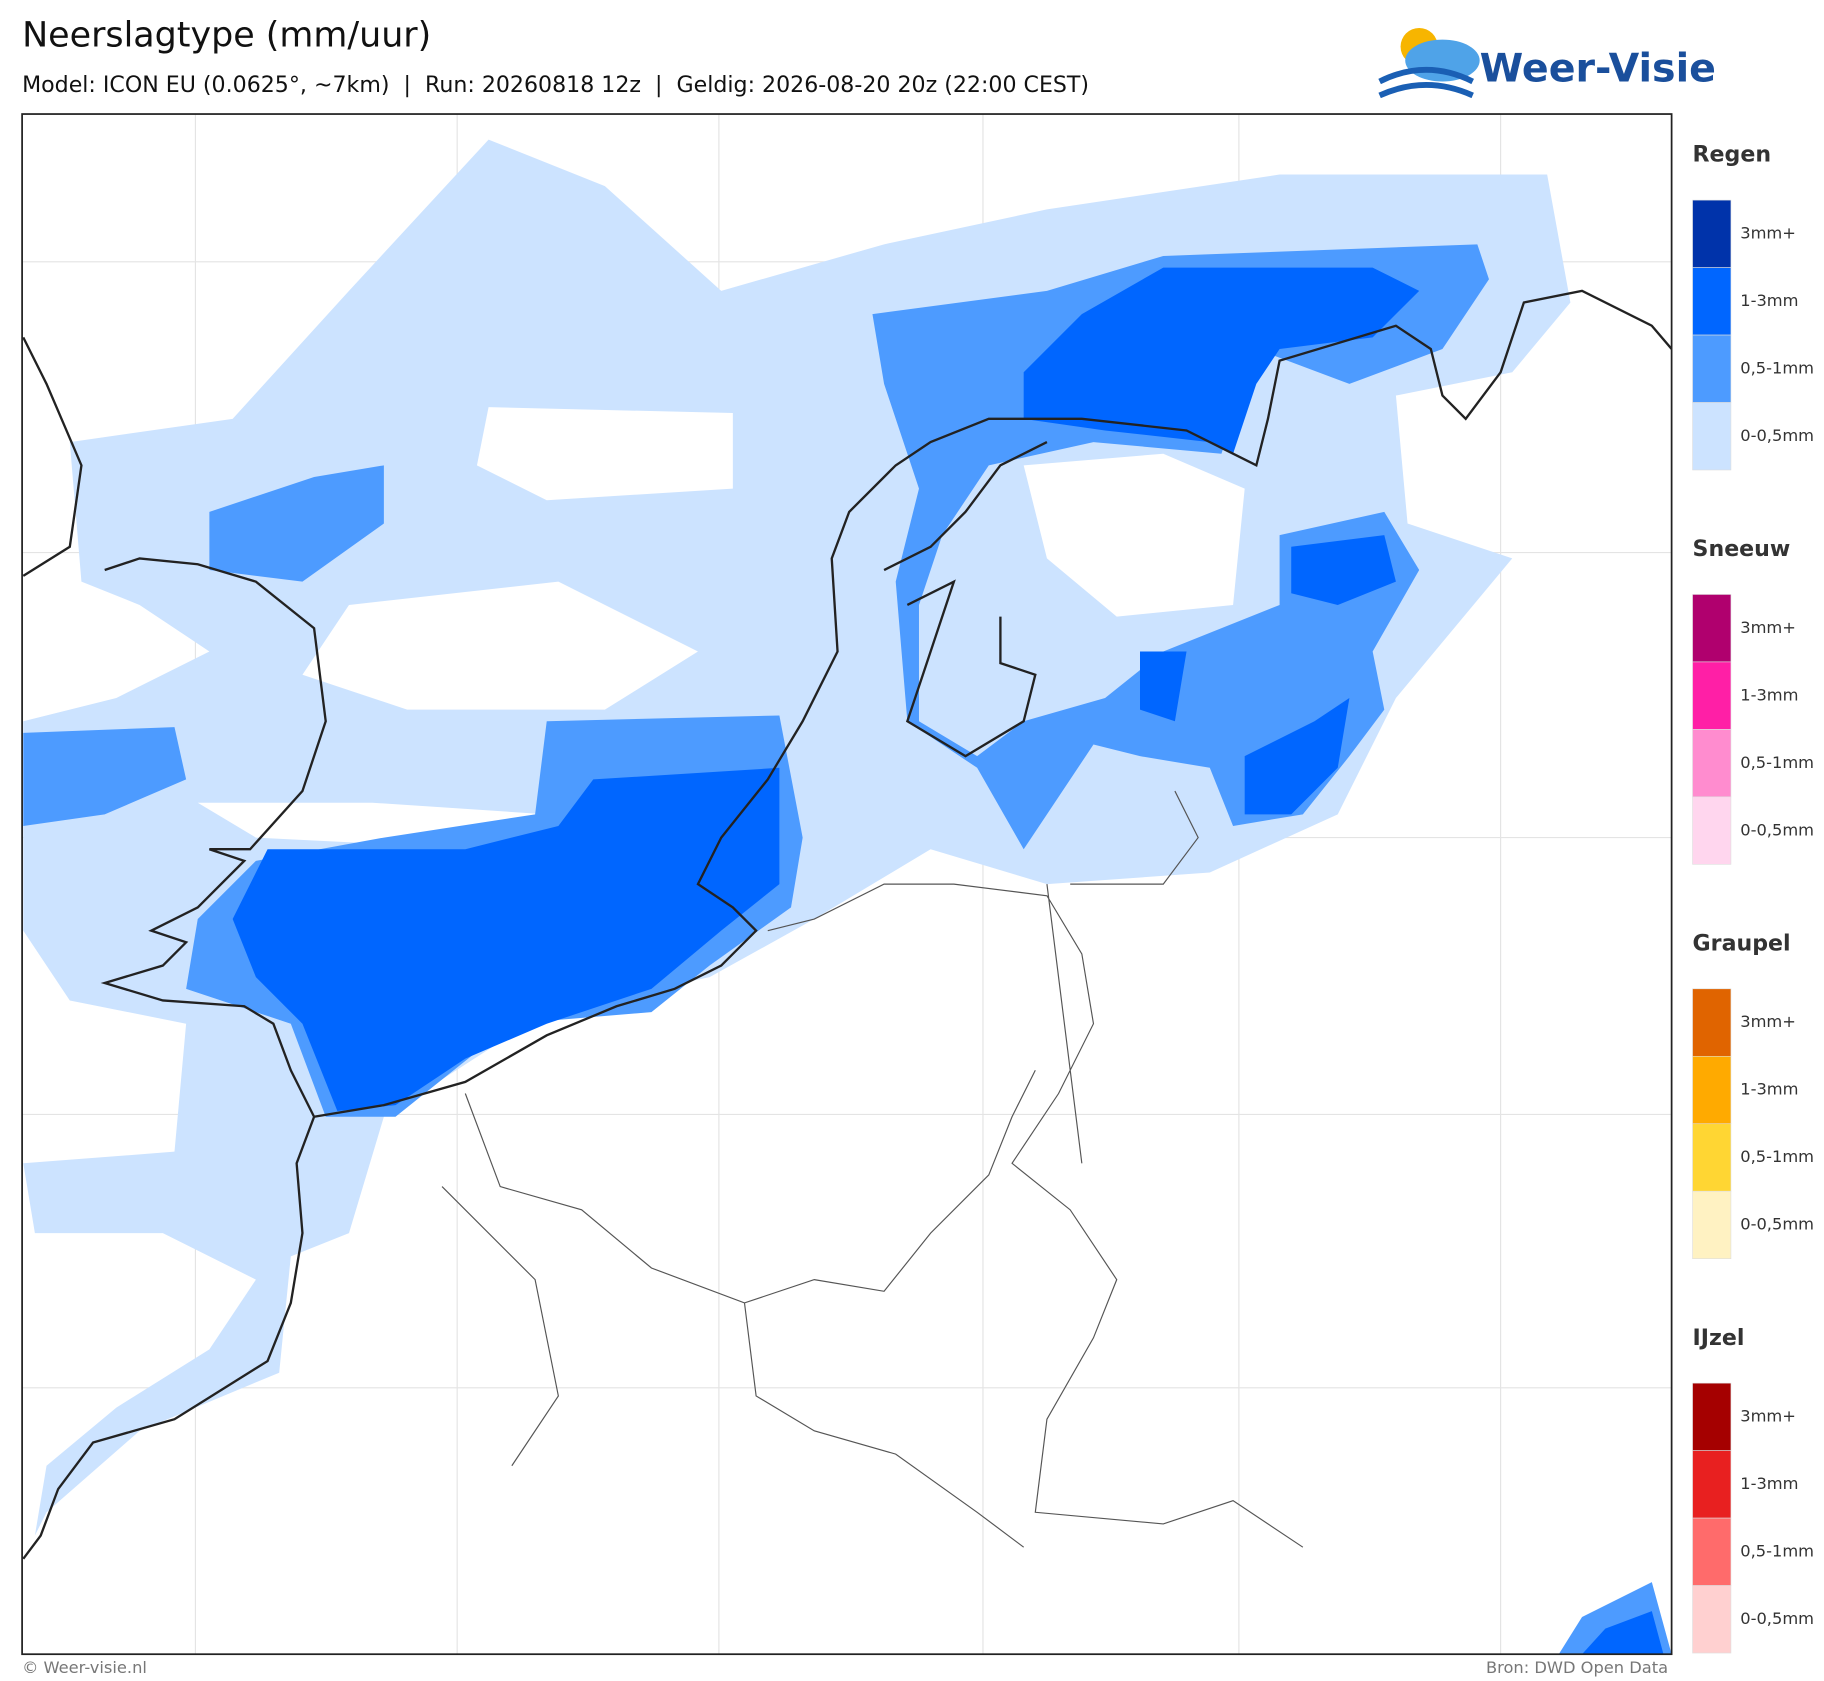 This screenshot has height=1681, width=1824. Describe the element at coordinates (1598, 68) in the screenshot. I see `logo-text: Weer-Visie` at that location.